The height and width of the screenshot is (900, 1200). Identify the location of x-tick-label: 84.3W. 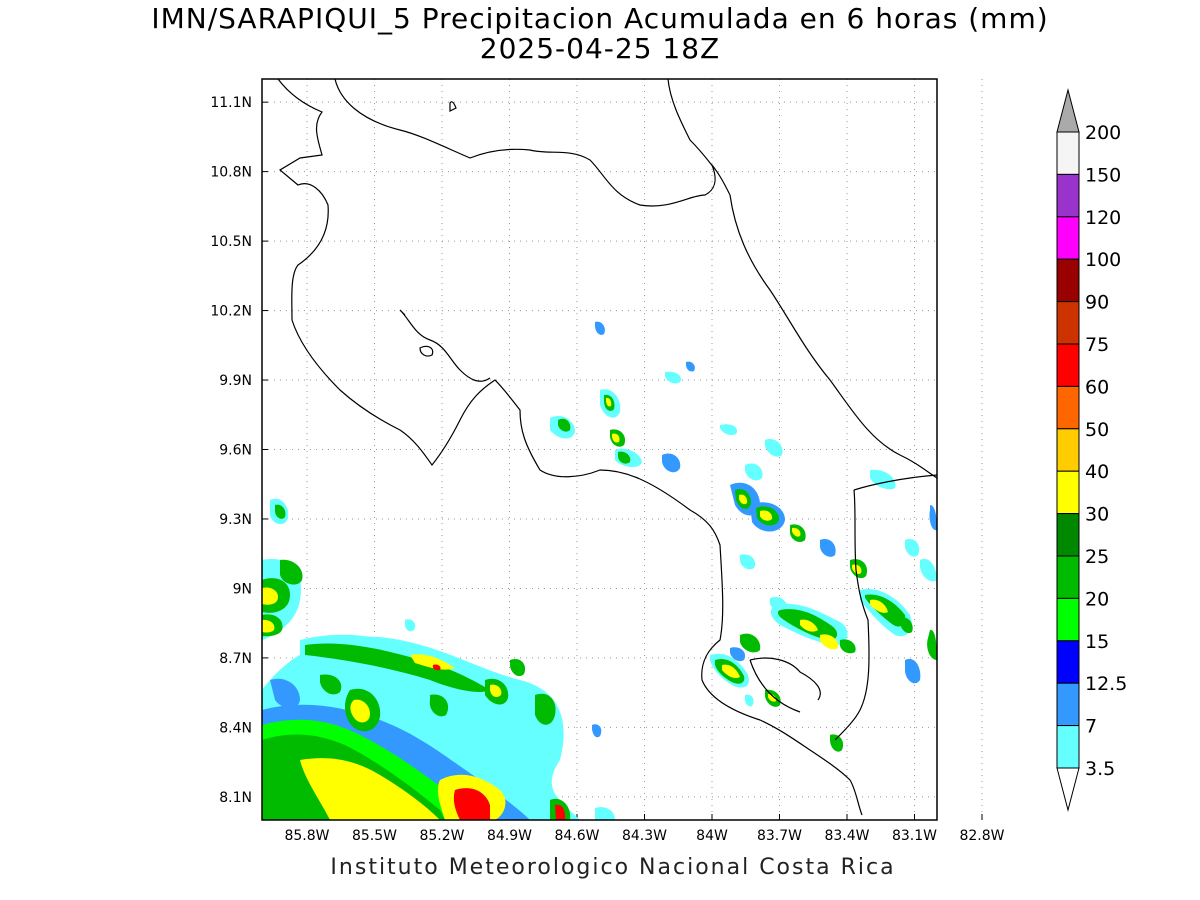
(644, 836).